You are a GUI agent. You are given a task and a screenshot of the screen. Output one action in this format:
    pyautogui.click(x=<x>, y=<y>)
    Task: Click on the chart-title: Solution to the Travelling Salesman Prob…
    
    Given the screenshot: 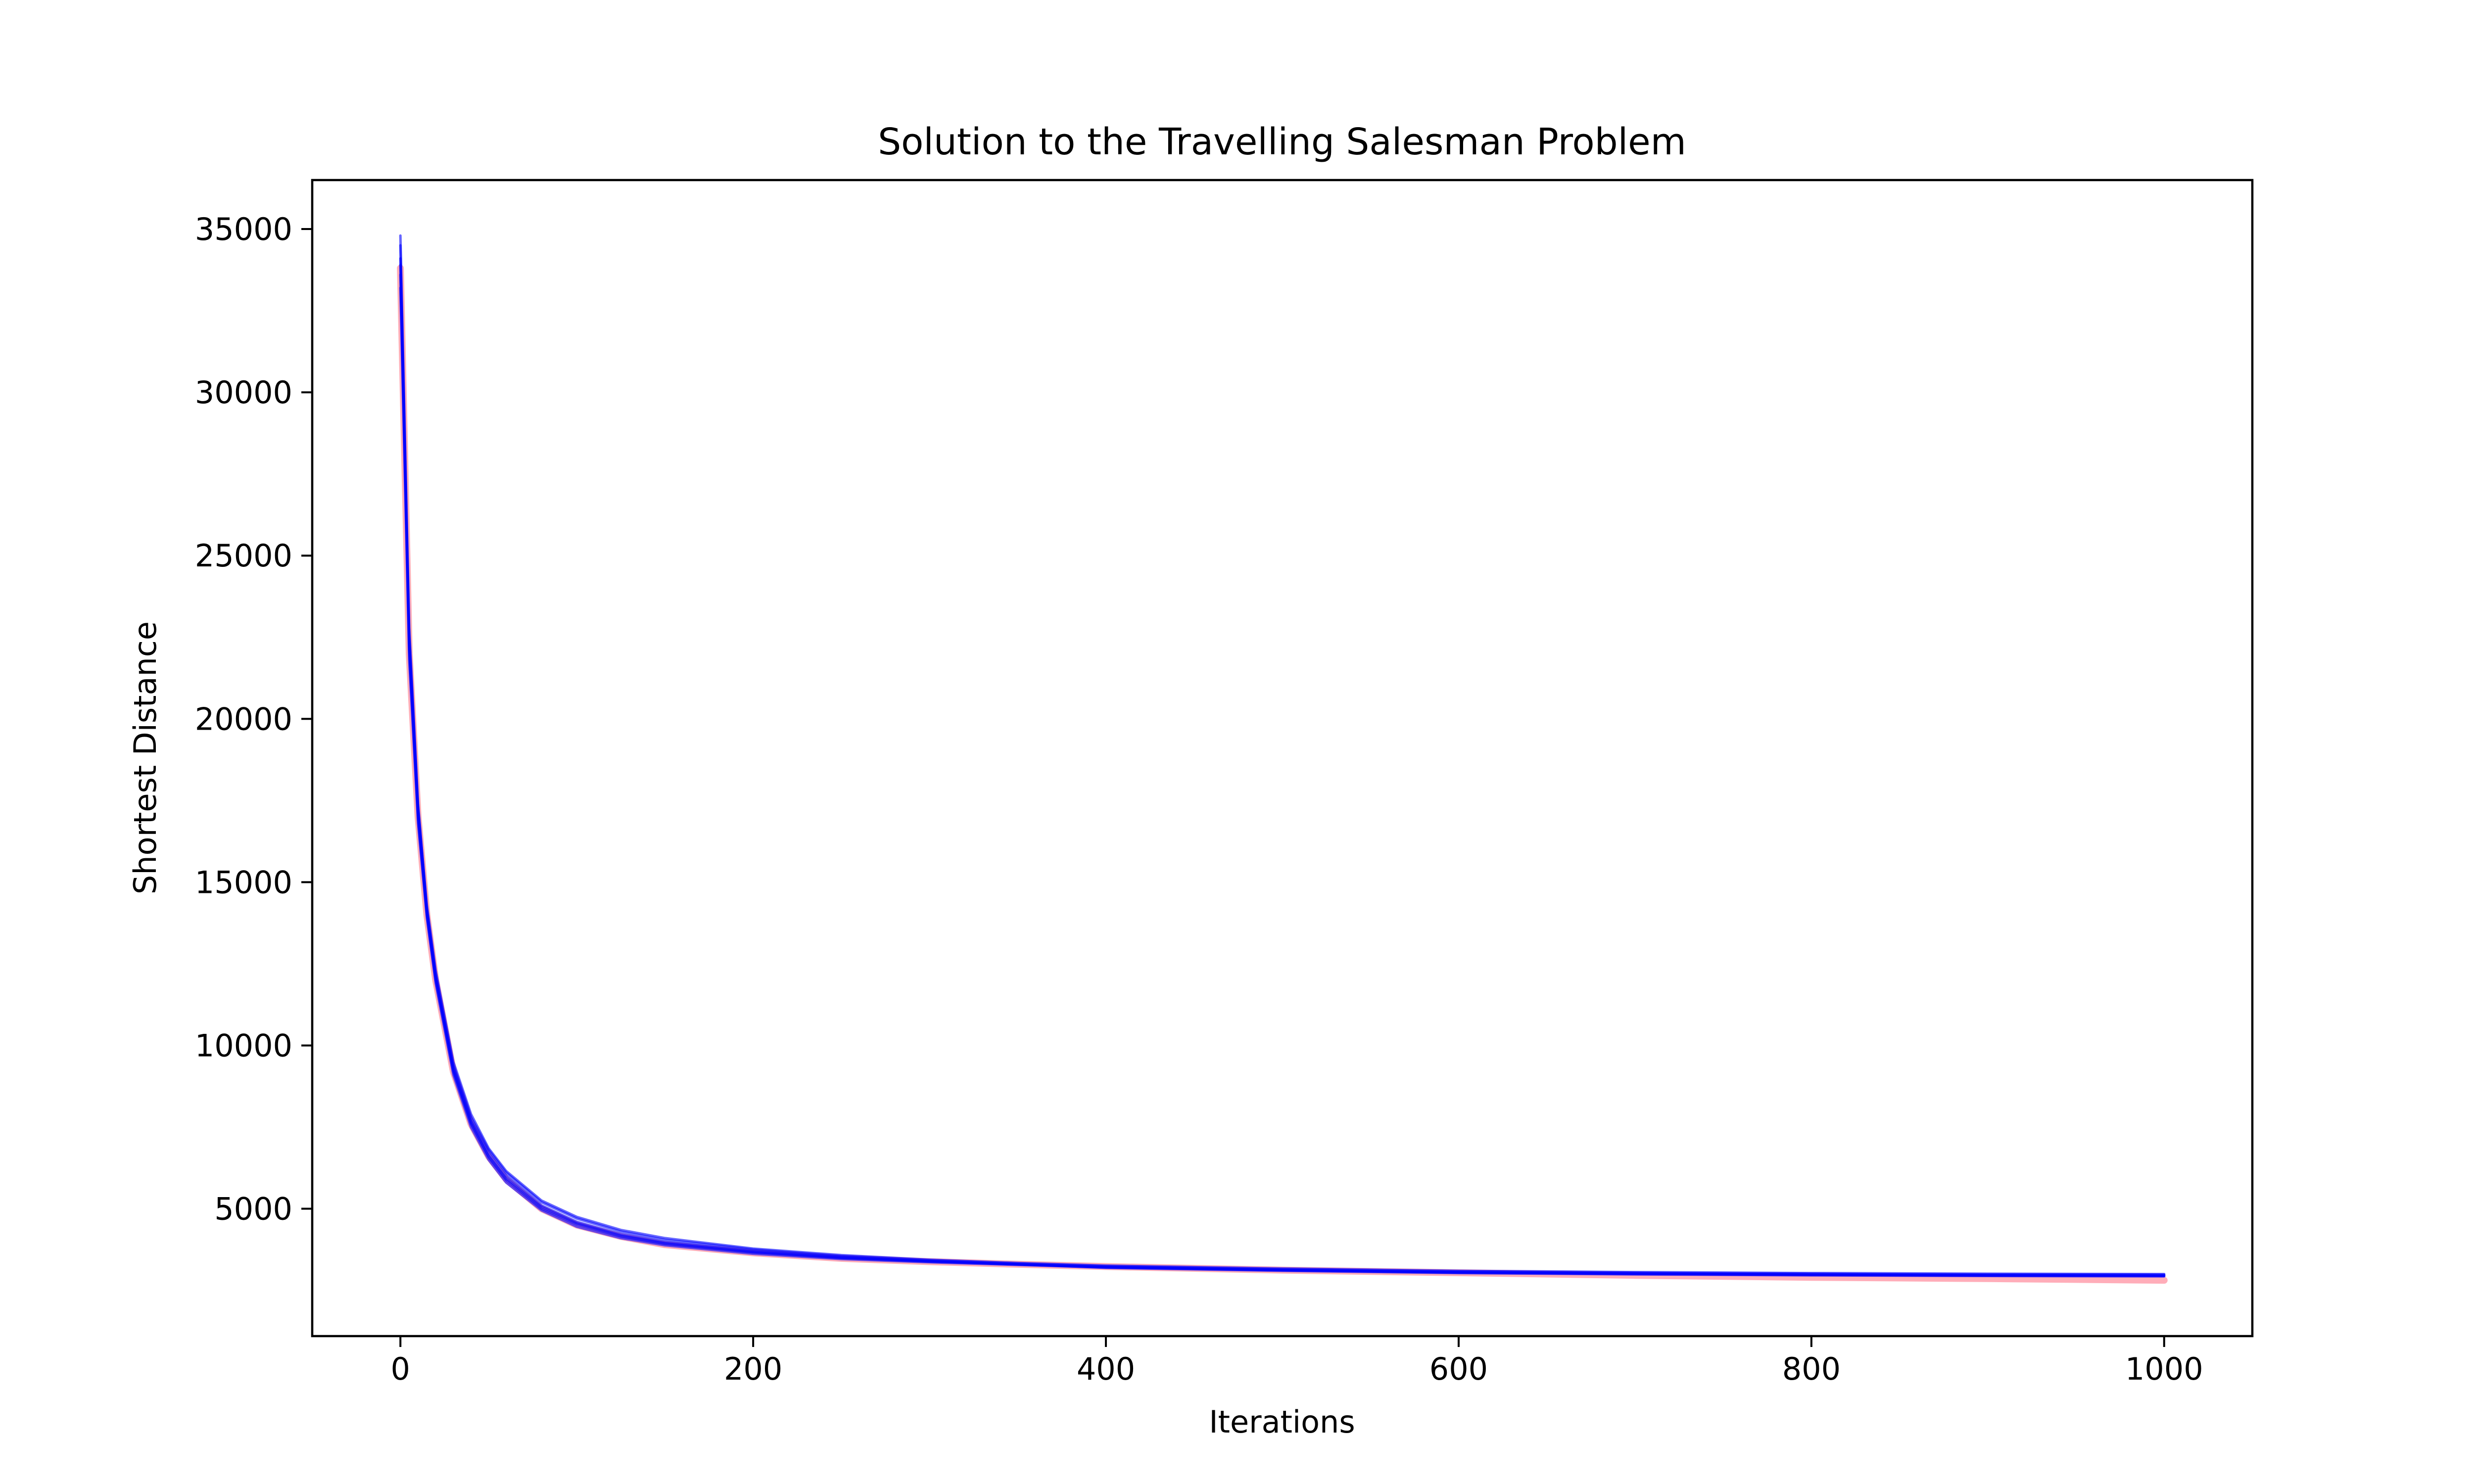 What is the action you would take?
    pyautogui.click(x=1282, y=142)
    